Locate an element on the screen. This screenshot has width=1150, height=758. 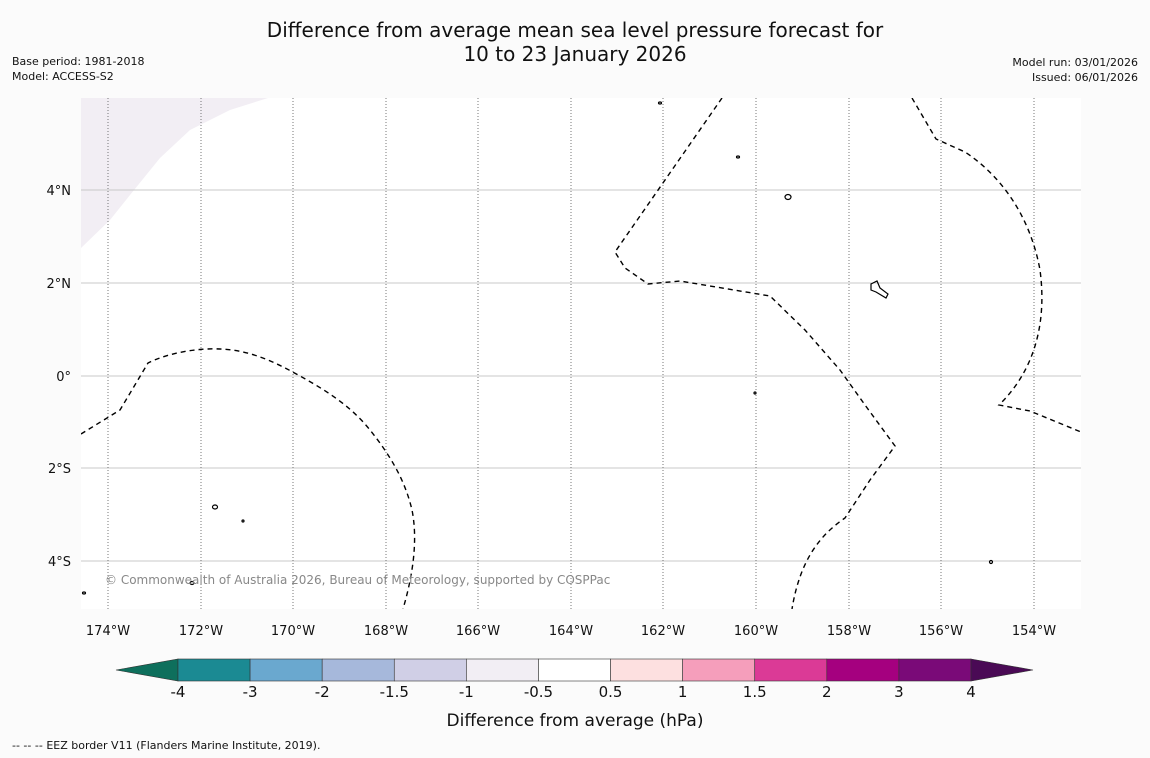
model-info: Base period: 1981-2018 Model: ACCESS-S2 is located at coordinates (78, 69).